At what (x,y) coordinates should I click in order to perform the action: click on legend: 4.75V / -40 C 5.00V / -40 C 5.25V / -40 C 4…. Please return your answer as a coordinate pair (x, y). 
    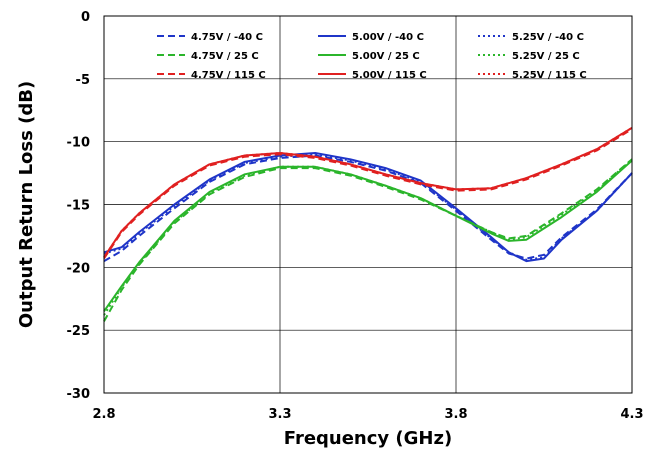
    Looking at the image, I should click on (372, 56).